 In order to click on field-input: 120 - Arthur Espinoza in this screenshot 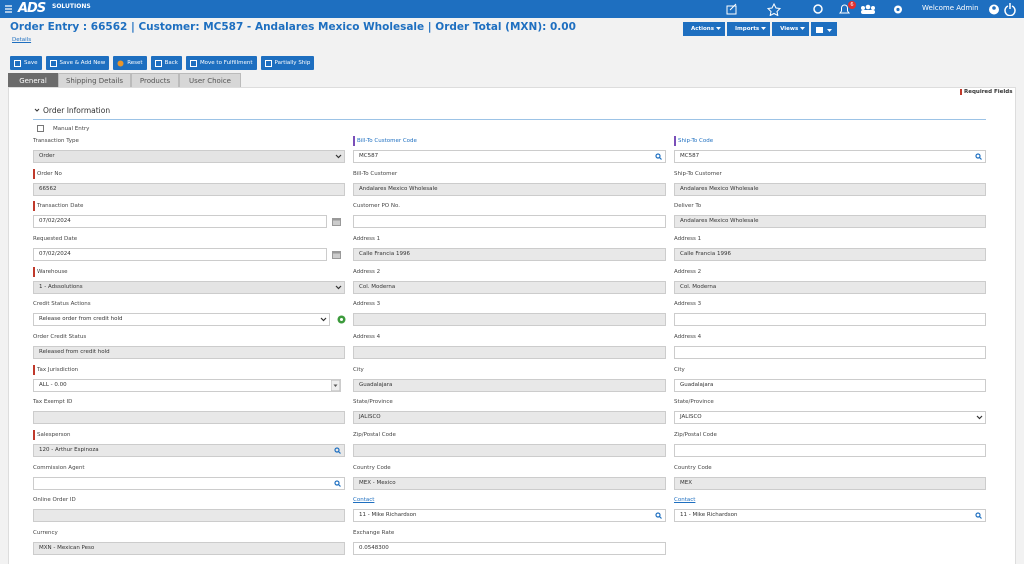, I will do `click(189, 451)`.